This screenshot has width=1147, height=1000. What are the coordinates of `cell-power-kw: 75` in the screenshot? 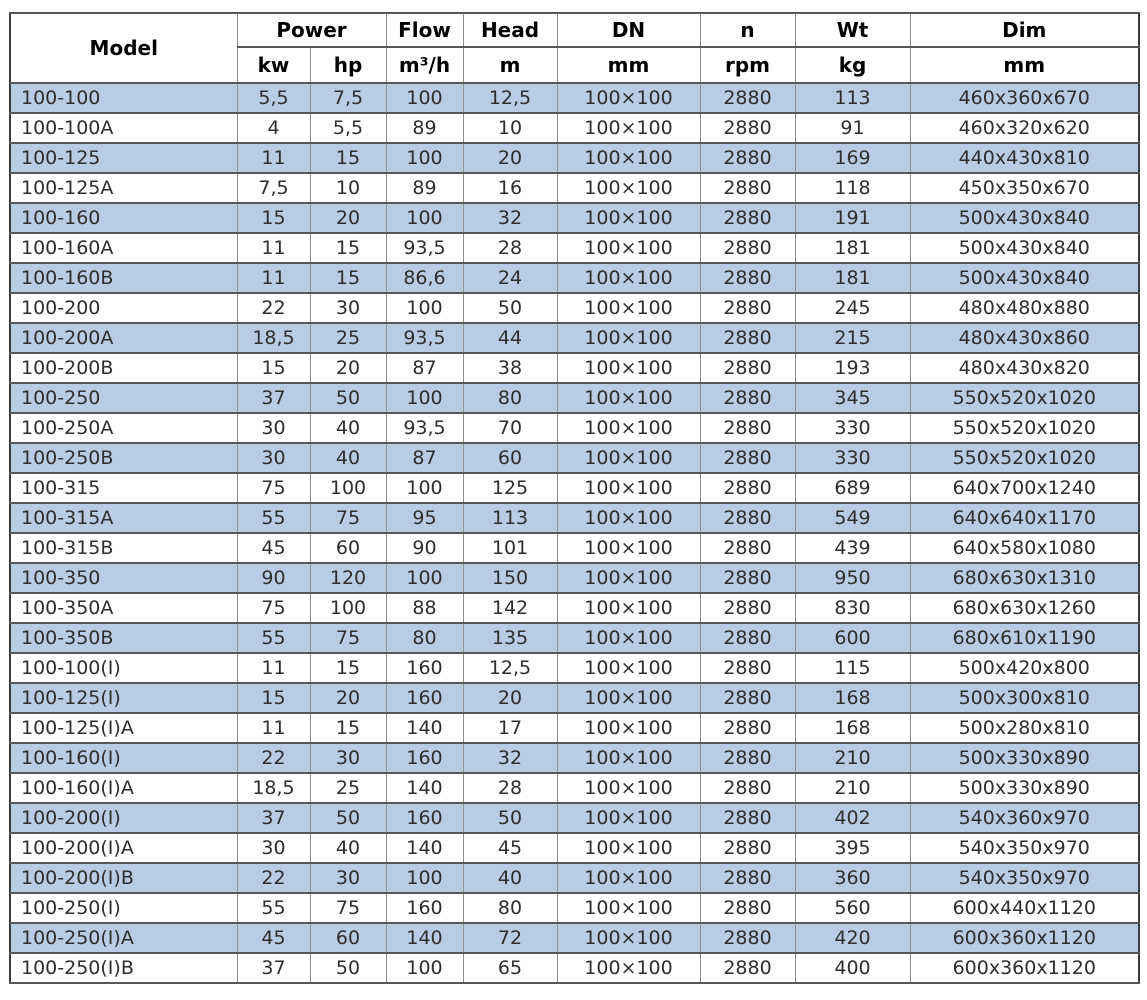 It's located at (273, 608).